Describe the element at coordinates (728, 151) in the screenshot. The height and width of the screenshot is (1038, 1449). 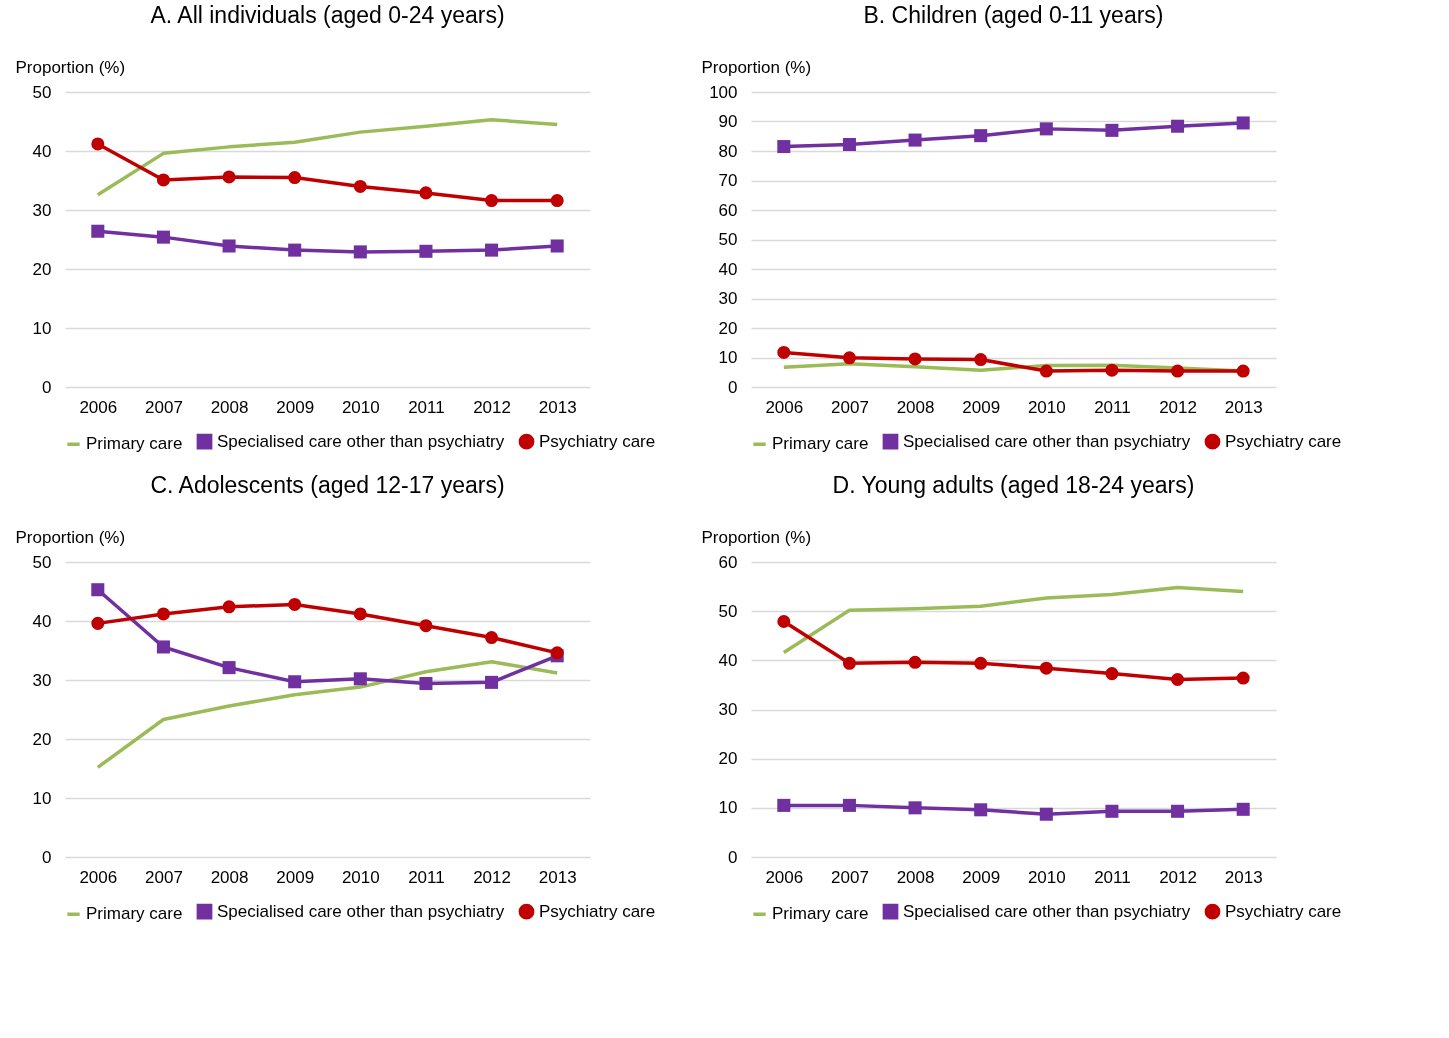
I see `y-tick-label: 80` at that location.